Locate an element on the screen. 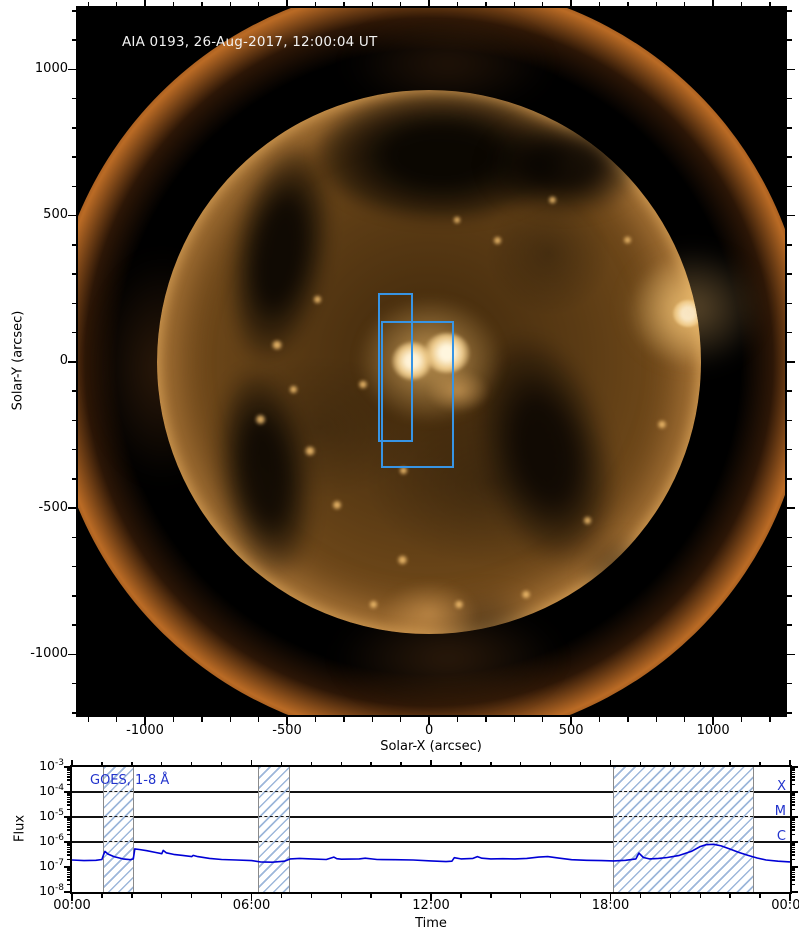 The image size is (799, 939). flare-class-label-c: C is located at coordinates (781, 836).